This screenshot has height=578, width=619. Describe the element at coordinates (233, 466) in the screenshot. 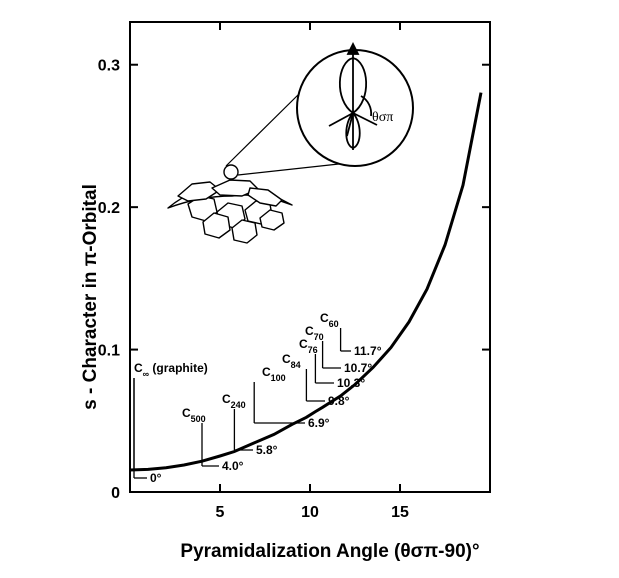

I see `angle-label: 4.0°` at that location.